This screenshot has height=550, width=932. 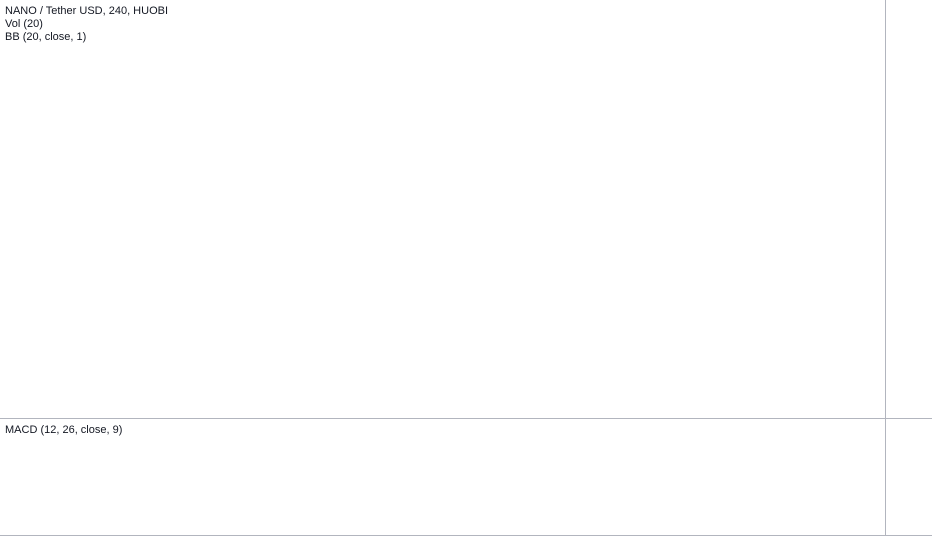 I want to click on bb-title: BB (20, close, 1), so click(x=45, y=37).